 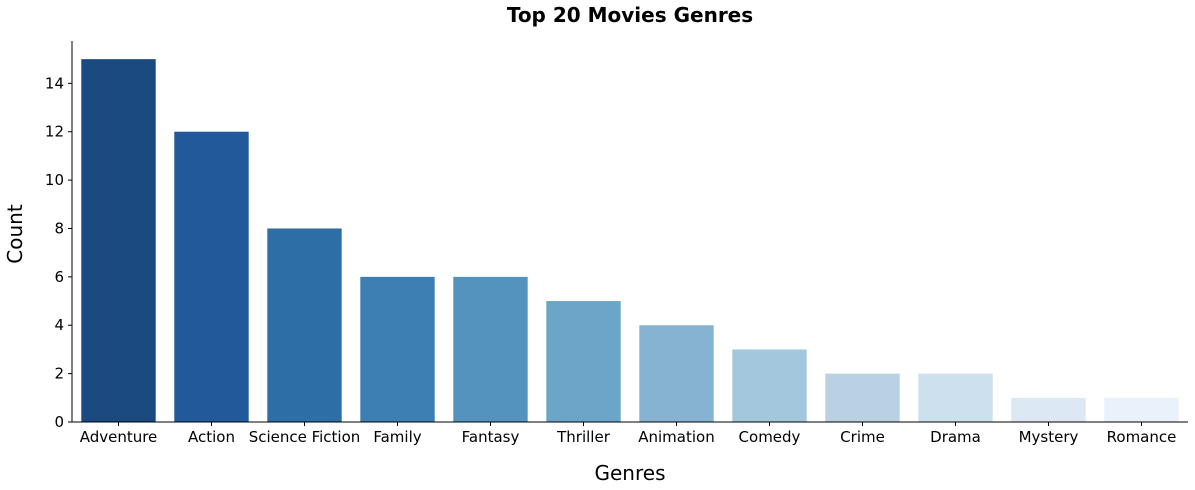 What do you see at coordinates (862, 437) in the screenshot?
I see `x-tick-label: Crime` at bounding box center [862, 437].